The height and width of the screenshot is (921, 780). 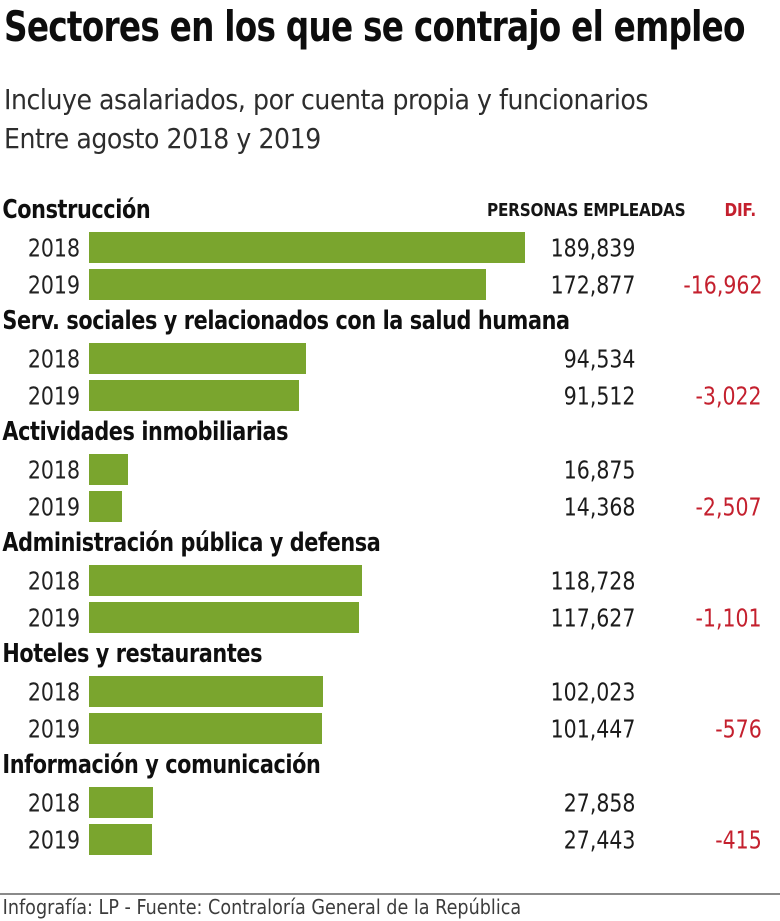 What do you see at coordinates (738, 839) in the screenshot?
I see `diff-value: -415` at bounding box center [738, 839].